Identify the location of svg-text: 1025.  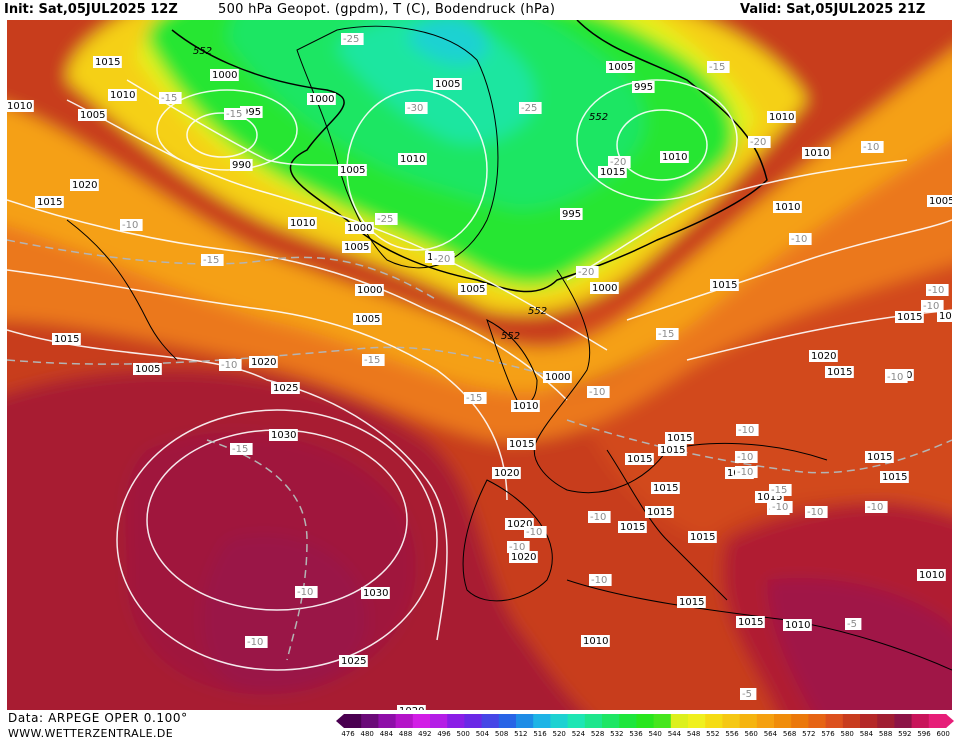
(285, 388).